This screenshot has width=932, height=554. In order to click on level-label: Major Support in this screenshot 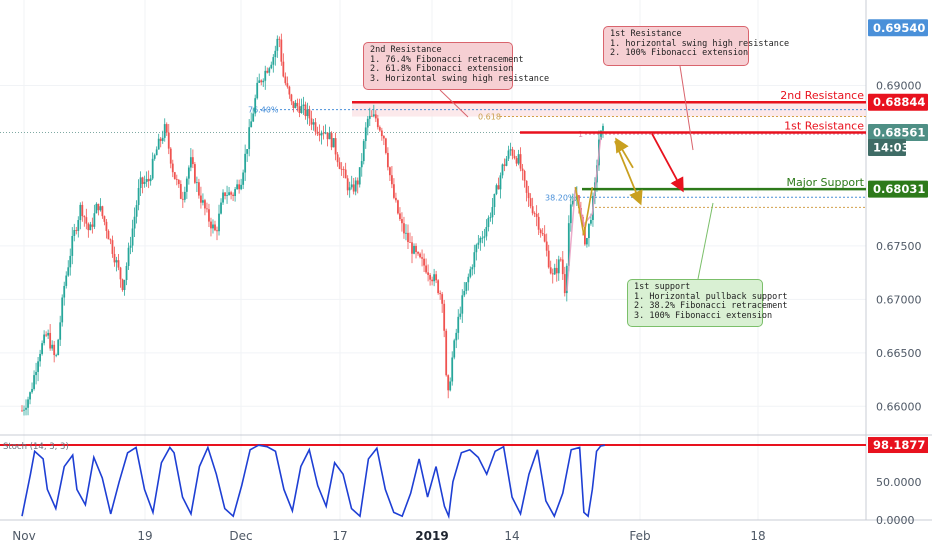, I will do `click(825, 182)`.